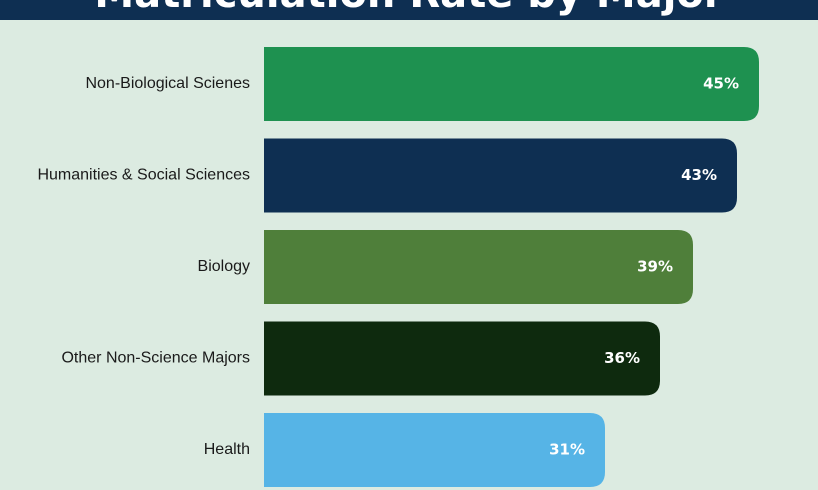 The height and width of the screenshot is (490, 818). Describe the element at coordinates (227, 449) in the screenshot. I see `category-label-5: Health` at that location.